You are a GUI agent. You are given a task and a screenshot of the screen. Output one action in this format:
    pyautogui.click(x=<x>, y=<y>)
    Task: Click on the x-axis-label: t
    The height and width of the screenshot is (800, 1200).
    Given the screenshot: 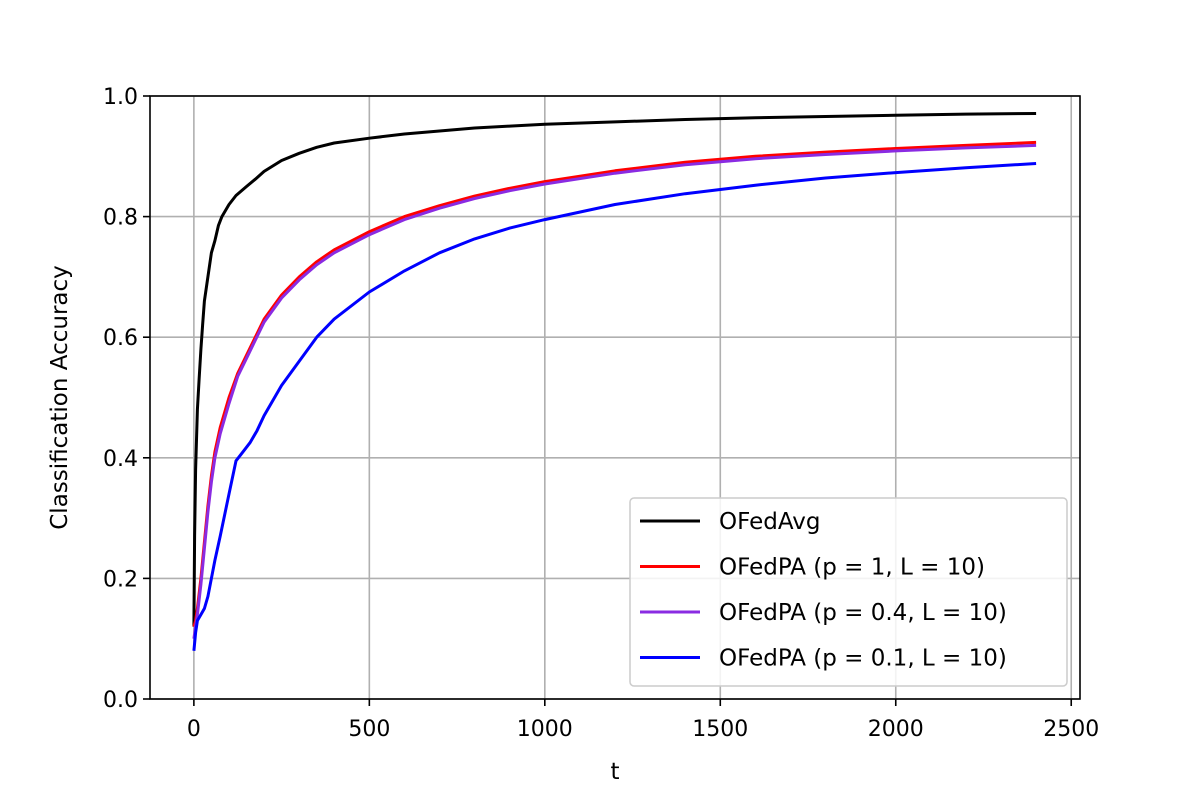 What is the action you would take?
    pyautogui.click(x=614, y=772)
    